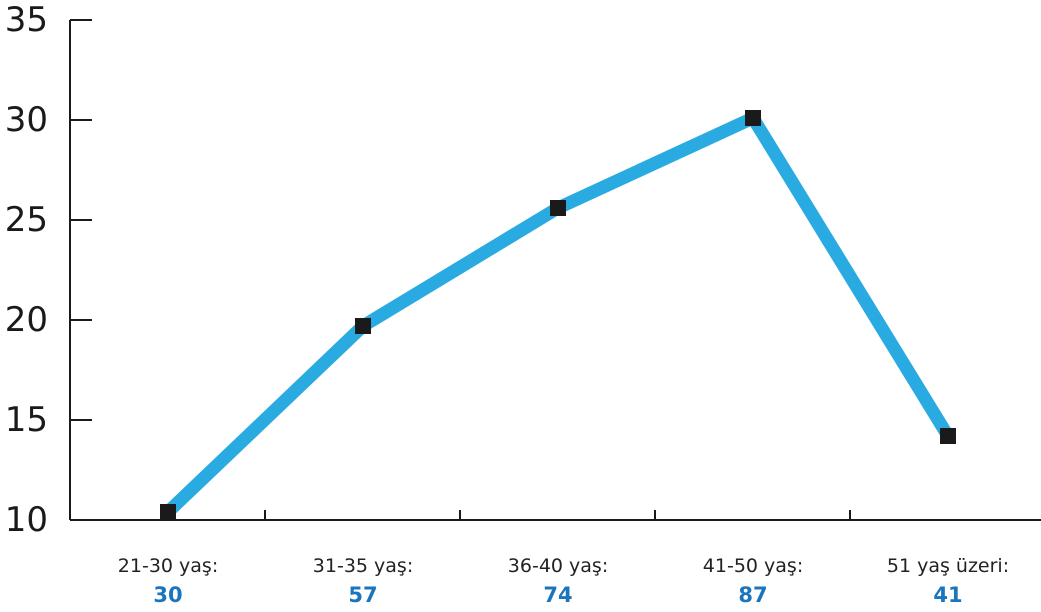  I want to click on y-tick-label: 20, so click(26, 320).